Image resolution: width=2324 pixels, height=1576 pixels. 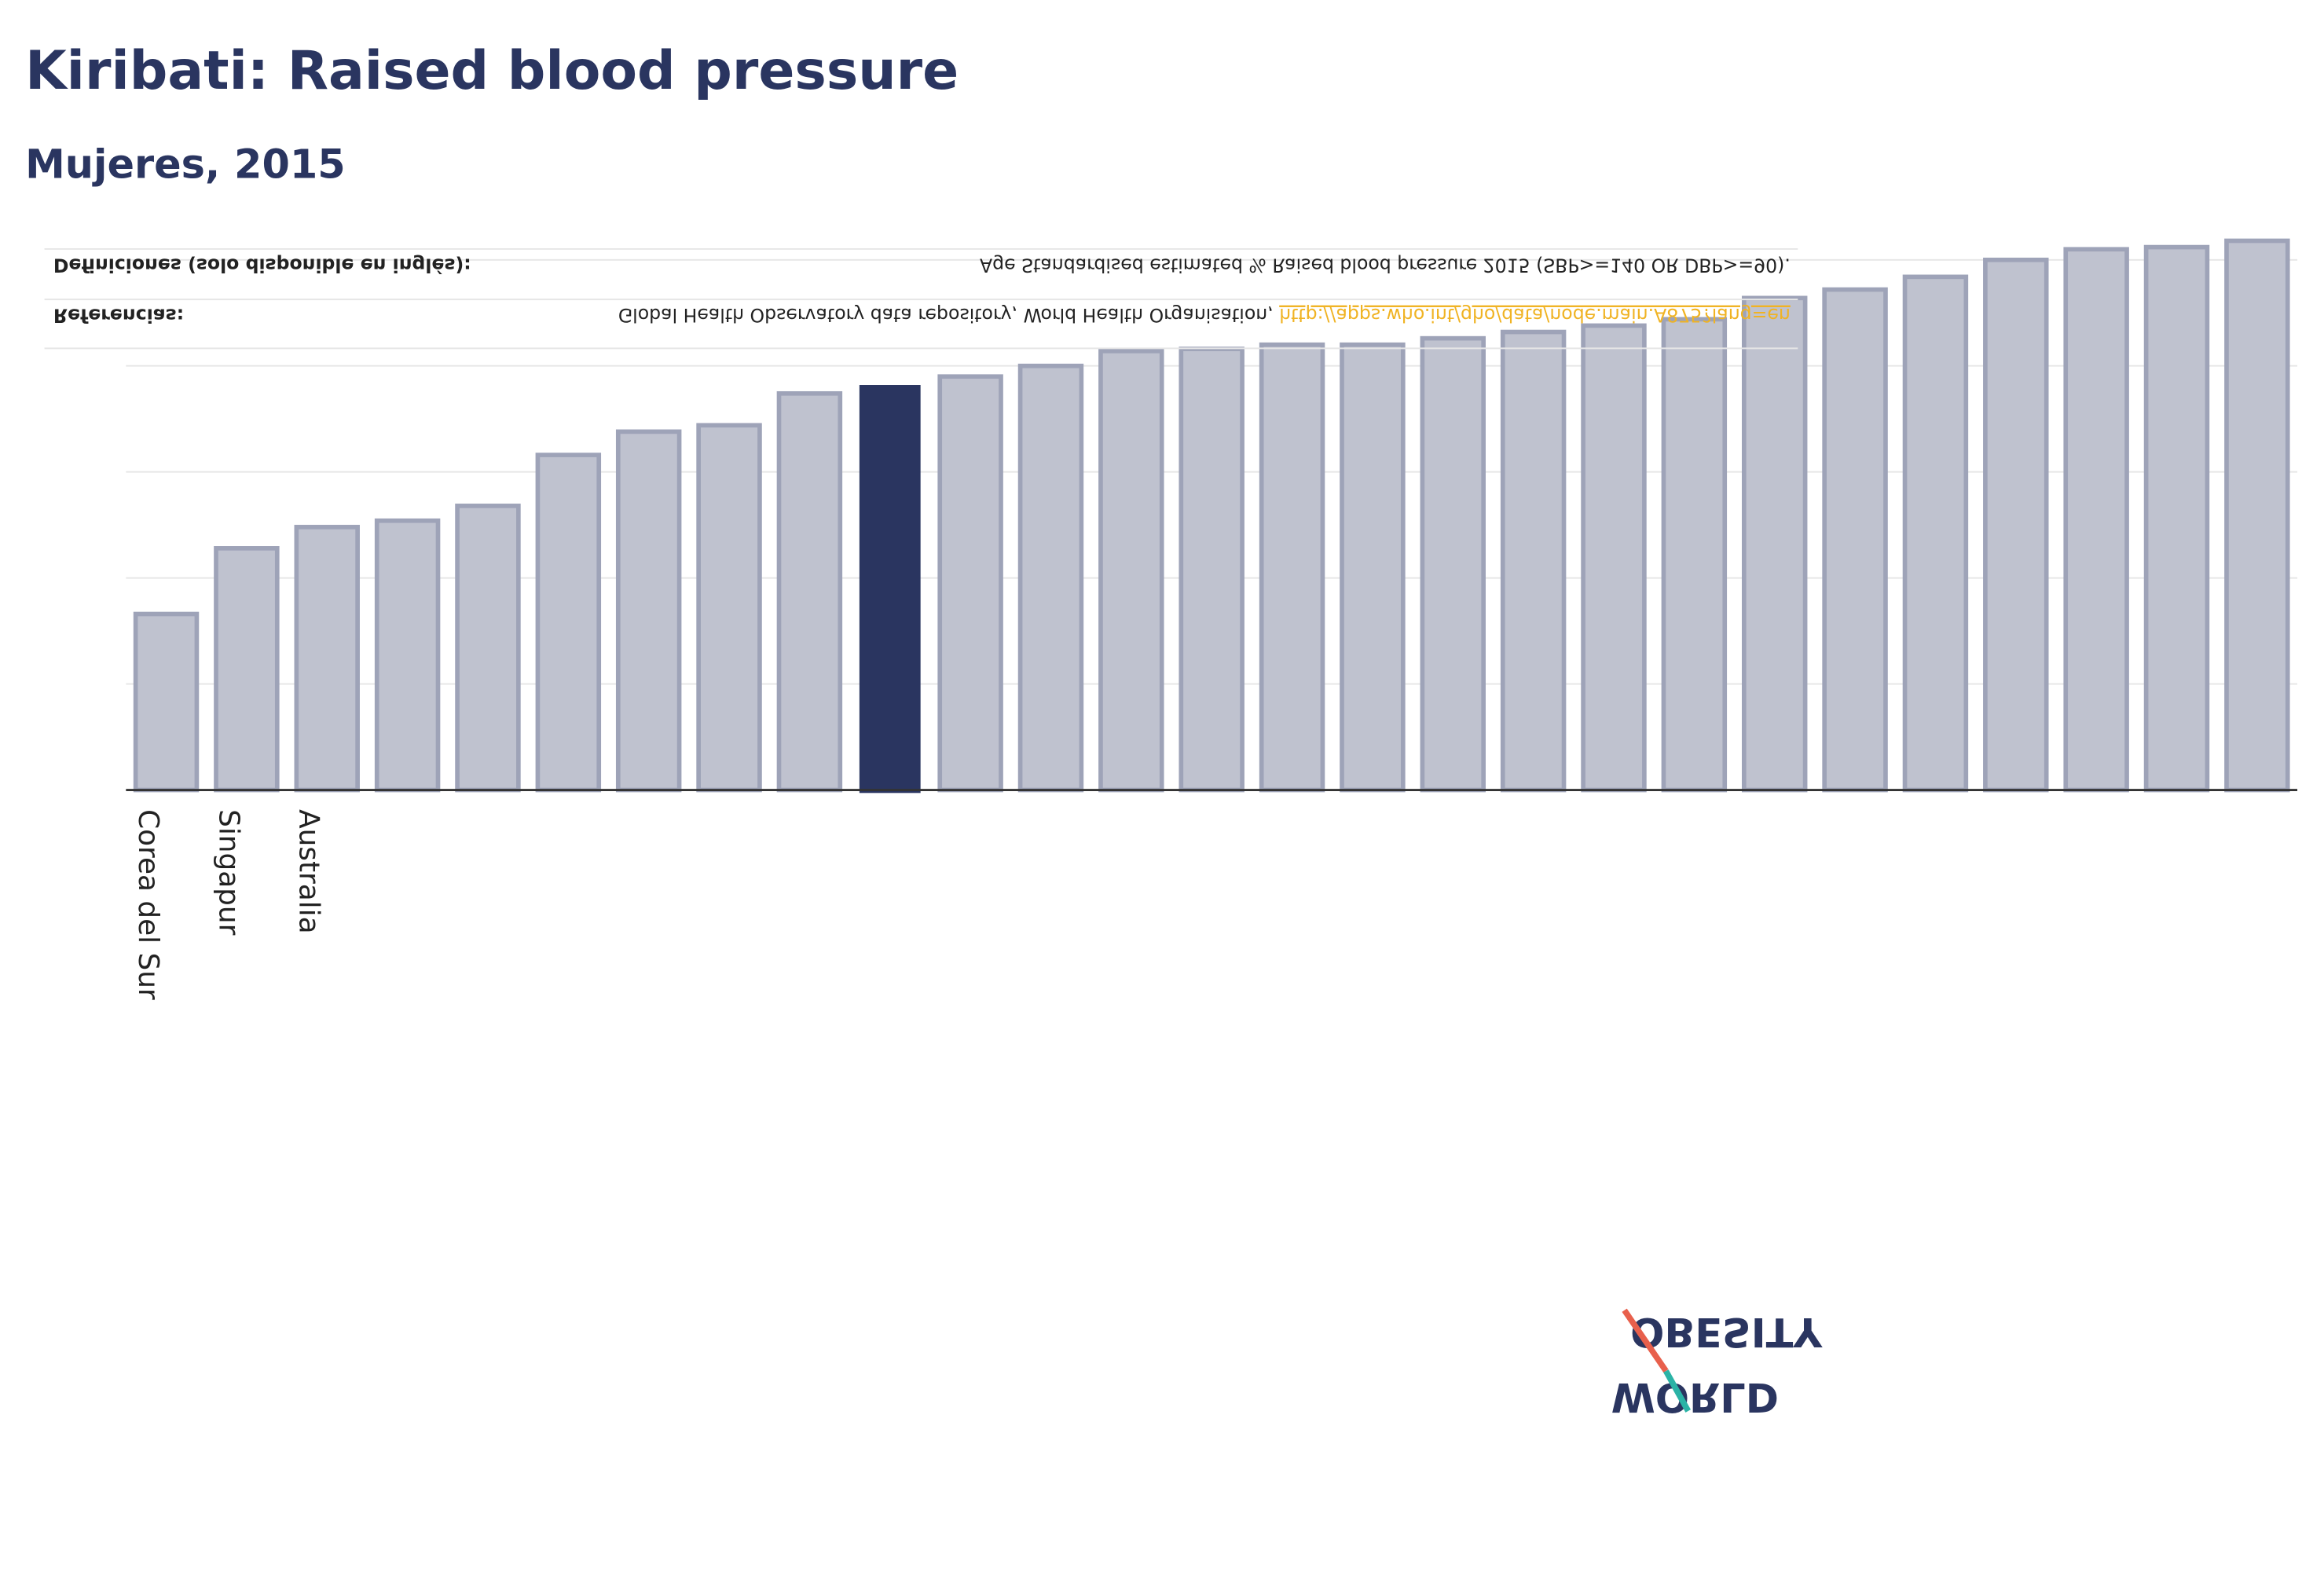 What do you see at coordinates (492, 71) in the screenshot?
I see `chart-title: Kiribati: Raised blood pressure` at bounding box center [492, 71].